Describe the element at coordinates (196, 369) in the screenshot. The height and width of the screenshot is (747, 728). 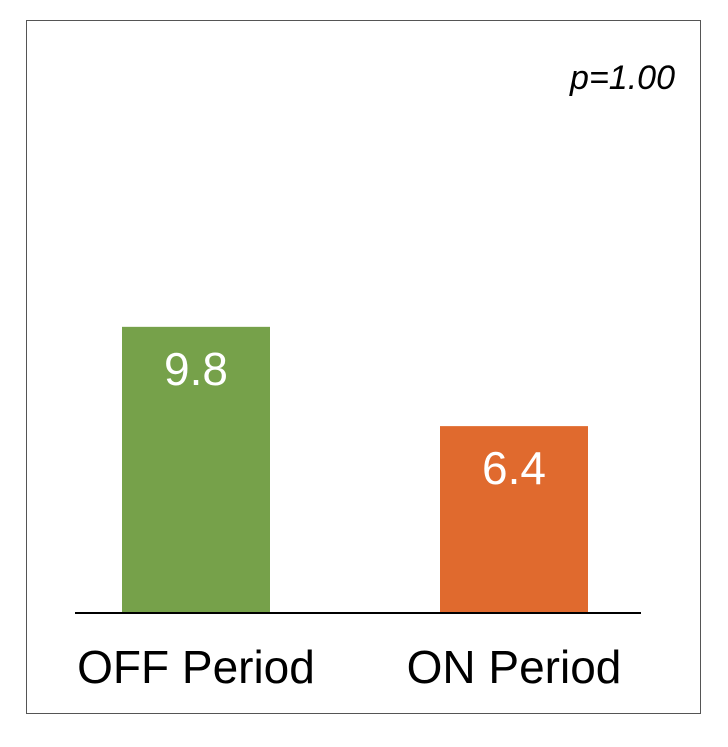
I see `value-label-off-period: 9.8` at that location.